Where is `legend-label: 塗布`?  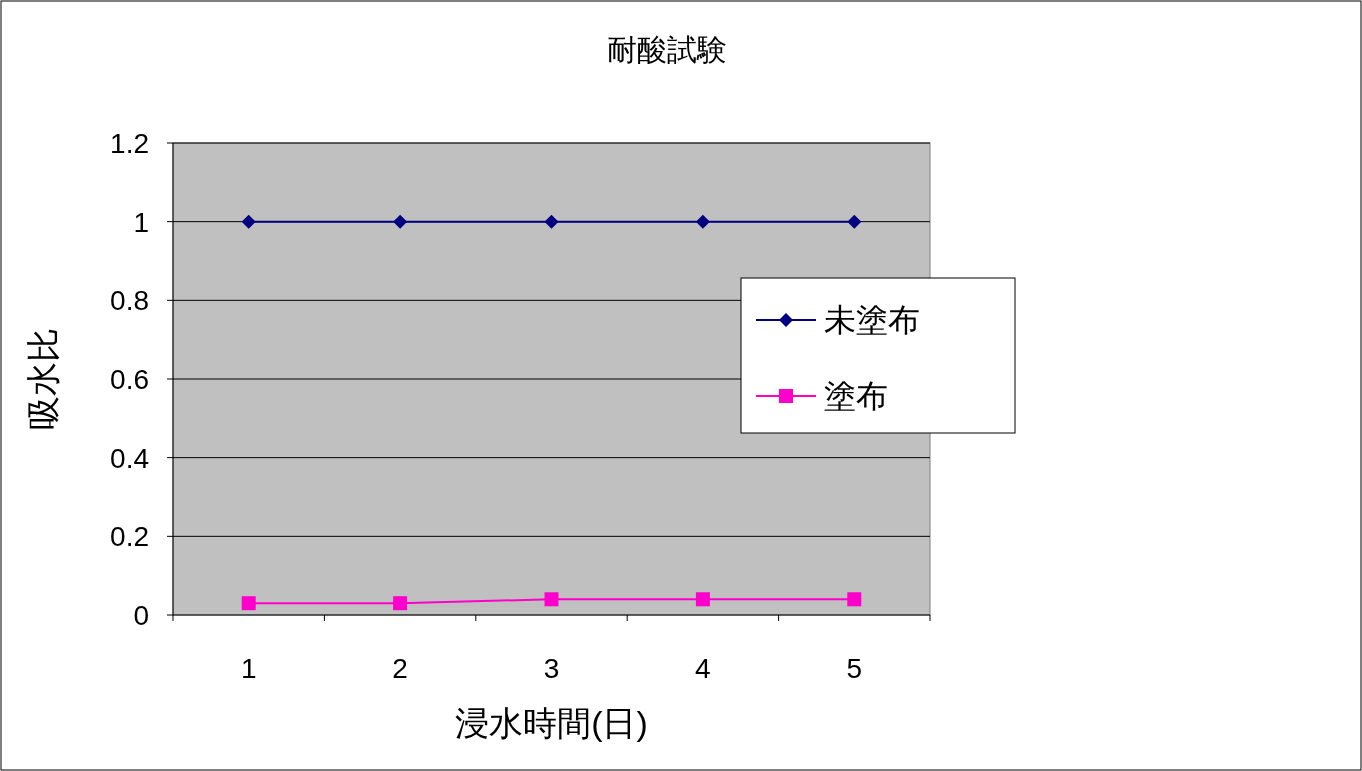 legend-label: 塗布 is located at coordinates (856, 396).